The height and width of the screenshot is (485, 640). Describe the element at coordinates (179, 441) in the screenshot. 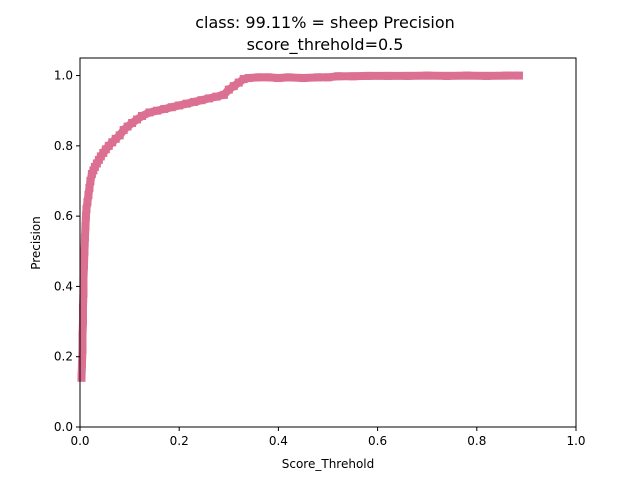

I see `x-tick-label: 0.2` at that location.